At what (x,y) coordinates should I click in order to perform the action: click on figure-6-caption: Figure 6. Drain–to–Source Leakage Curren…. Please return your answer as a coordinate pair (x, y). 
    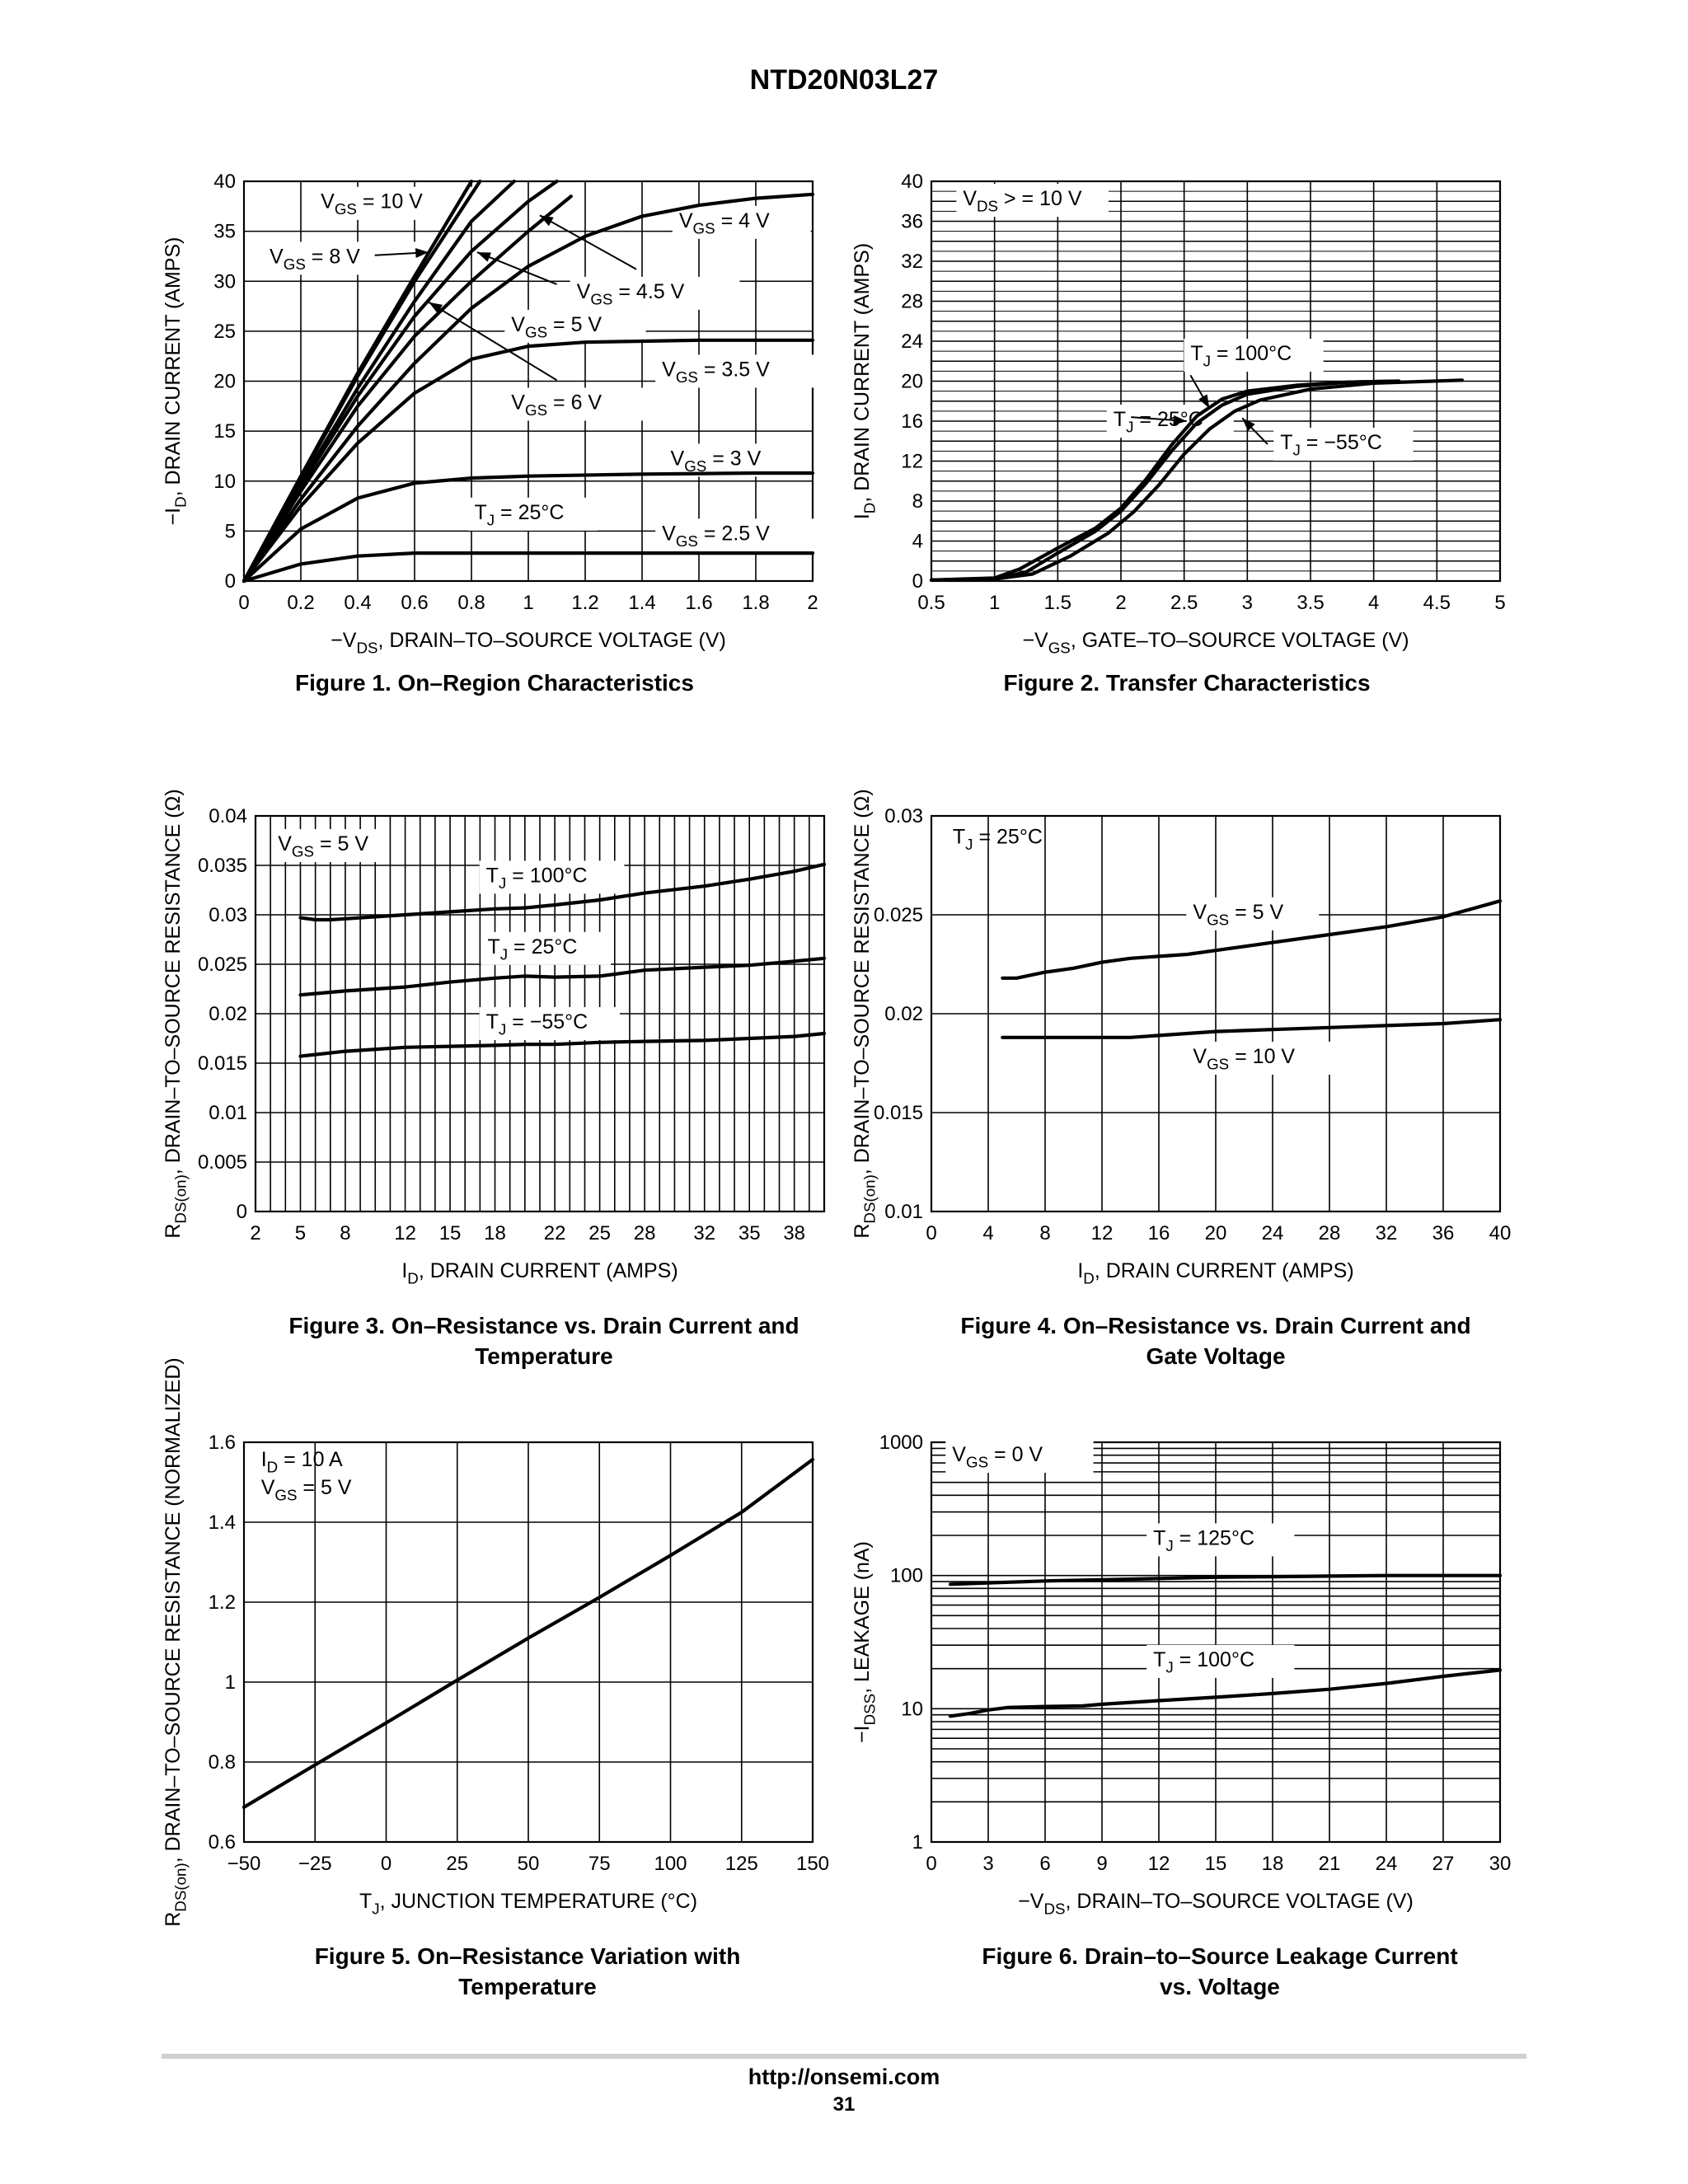
    Looking at the image, I should click on (1220, 1971).